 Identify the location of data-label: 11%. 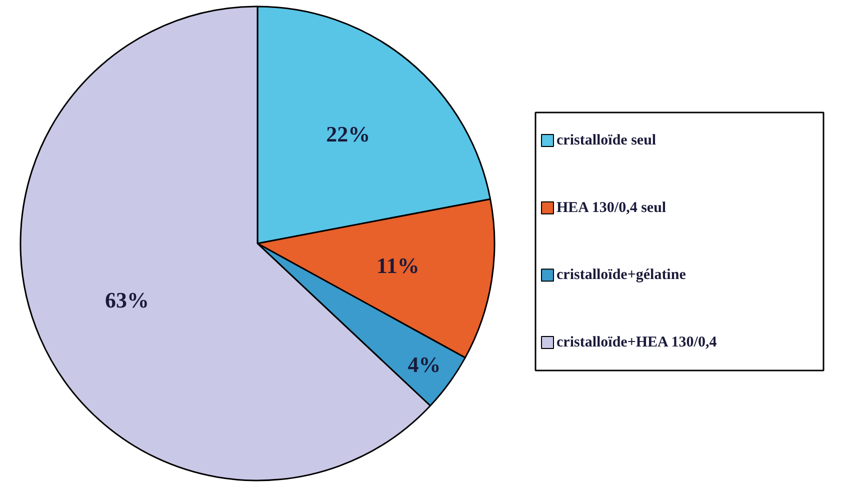
(398, 265).